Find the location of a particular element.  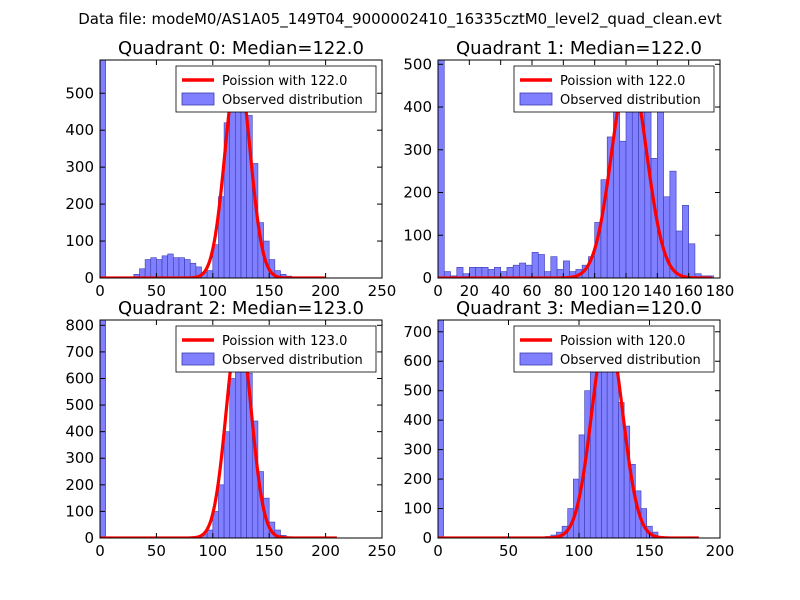

legend: Poission with 120.0 Observed distribution is located at coordinates (614, 349).